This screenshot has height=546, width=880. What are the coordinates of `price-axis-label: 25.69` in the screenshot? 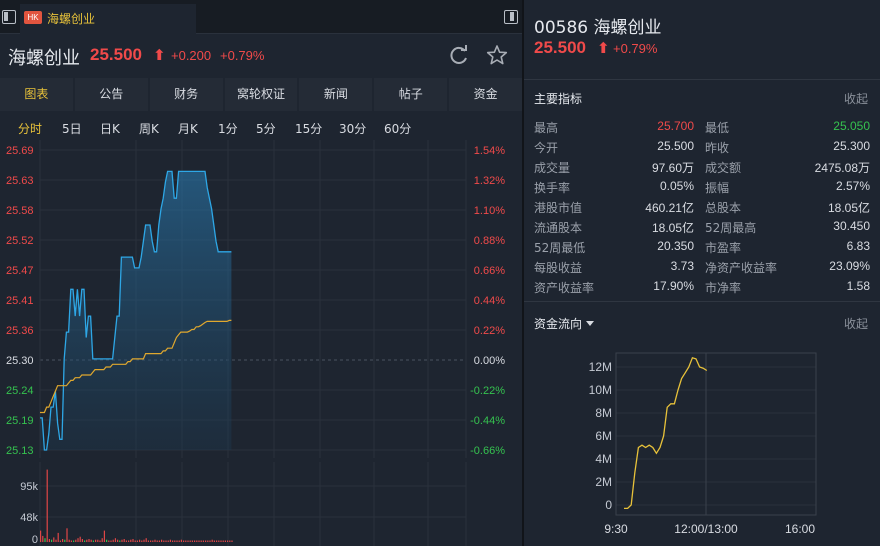 It's located at (20, 151).